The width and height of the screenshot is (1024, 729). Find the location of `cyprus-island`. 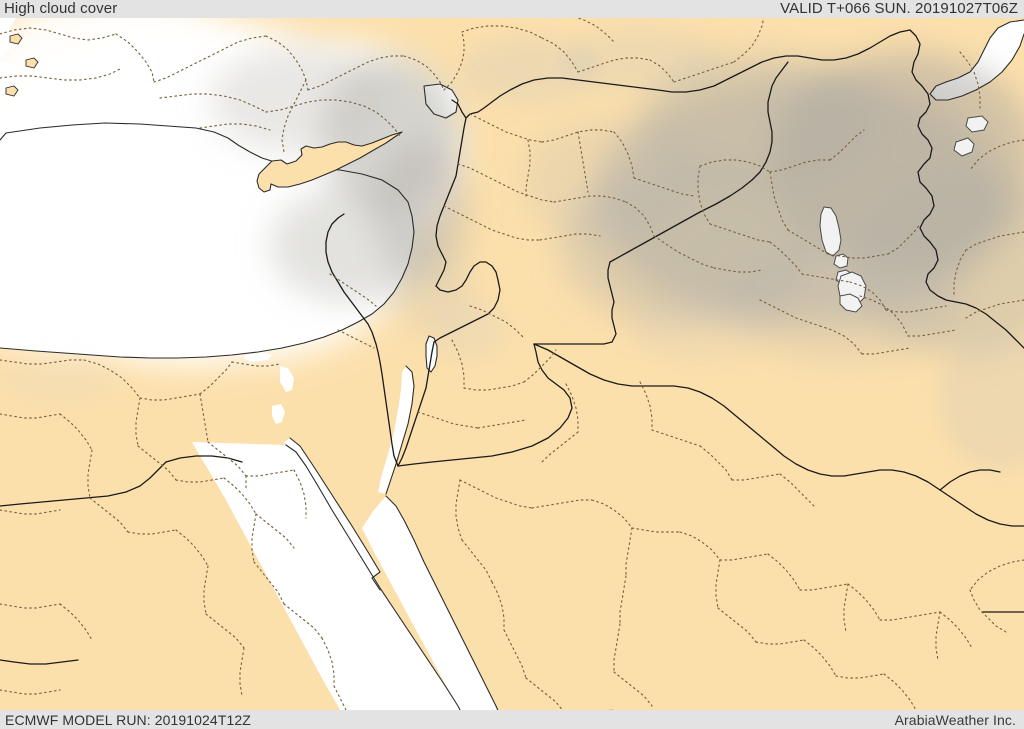

cyprus-island is located at coordinates (329, 162).